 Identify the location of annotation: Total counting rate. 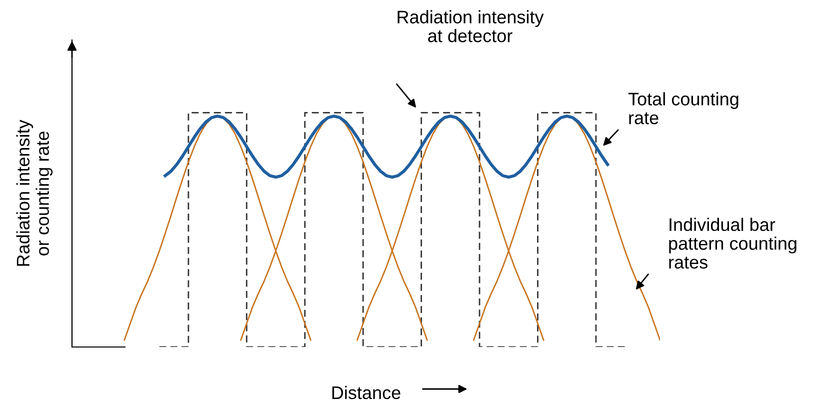
(683, 108).